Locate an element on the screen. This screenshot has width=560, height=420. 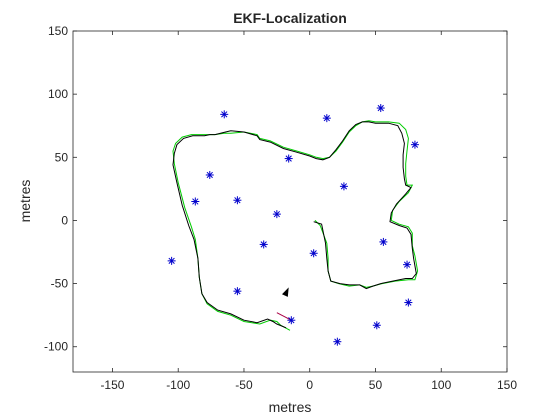
y-tick-label: 150 is located at coordinates (58, 31).